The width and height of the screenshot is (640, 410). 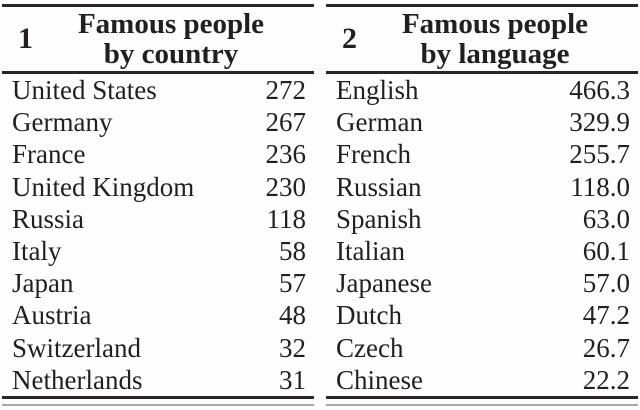 What do you see at coordinates (43, 283) in the screenshot?
I see `row-label: Japan` at bounding box center [43, 283].